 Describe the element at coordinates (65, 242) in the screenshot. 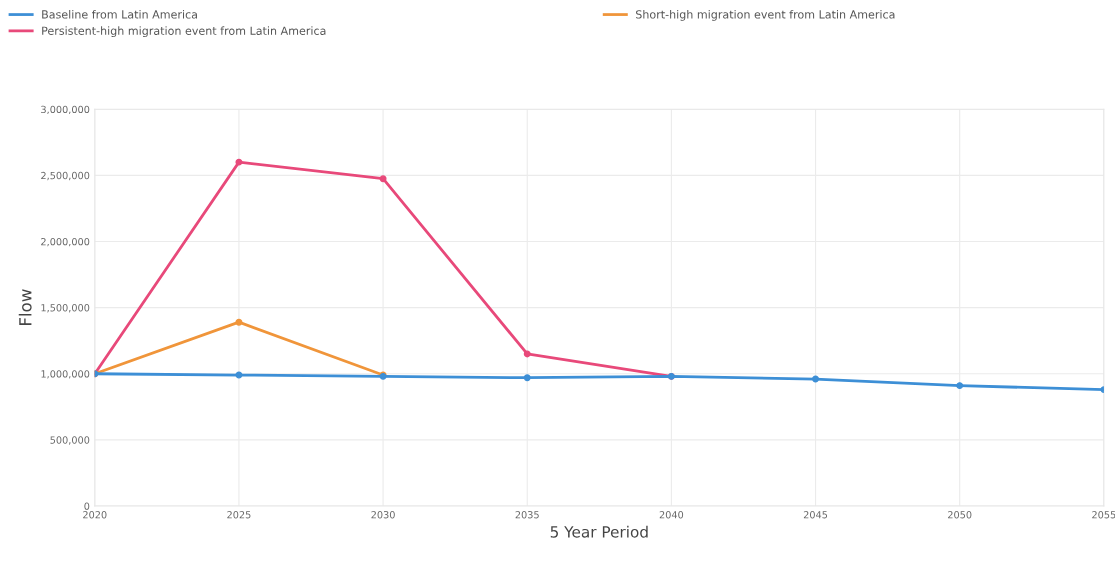

I see `y-tick-label: 2,000,000` at that location.